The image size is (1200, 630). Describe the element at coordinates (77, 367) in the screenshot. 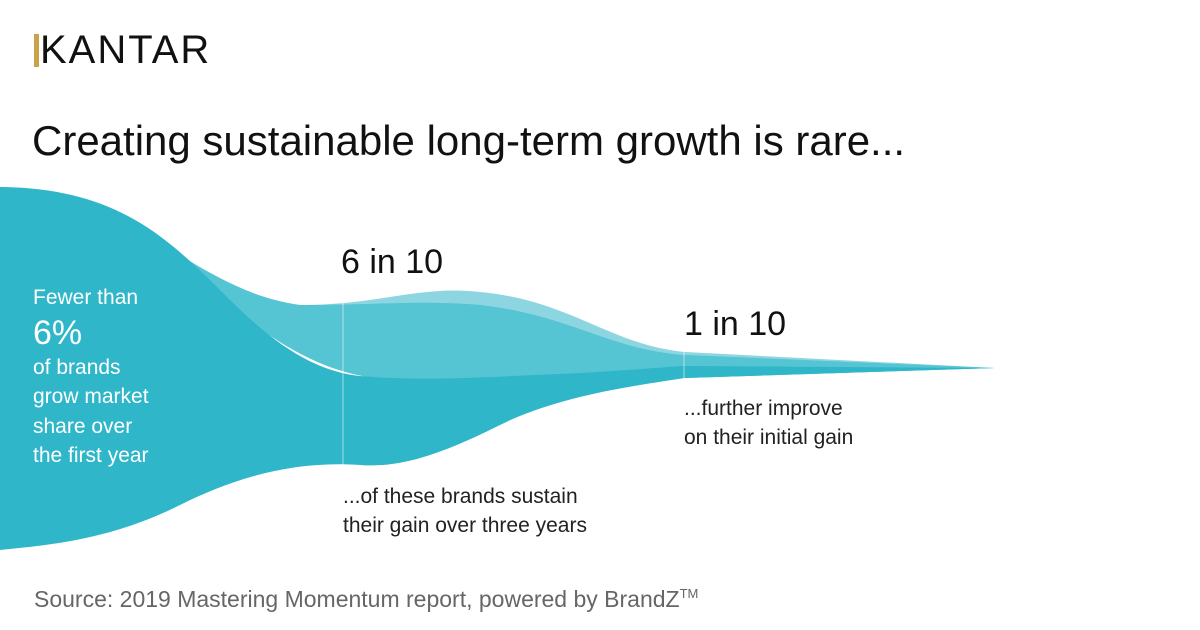

I see `stage-one-line-2: of brands` at that location.